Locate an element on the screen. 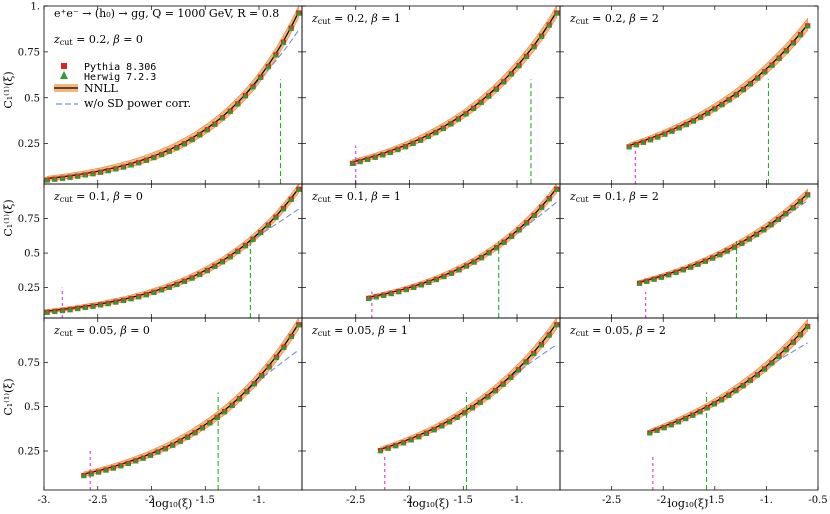 This screenshot has height=514, width=830. wo-sd-curve is located at coordinates (718, 85).